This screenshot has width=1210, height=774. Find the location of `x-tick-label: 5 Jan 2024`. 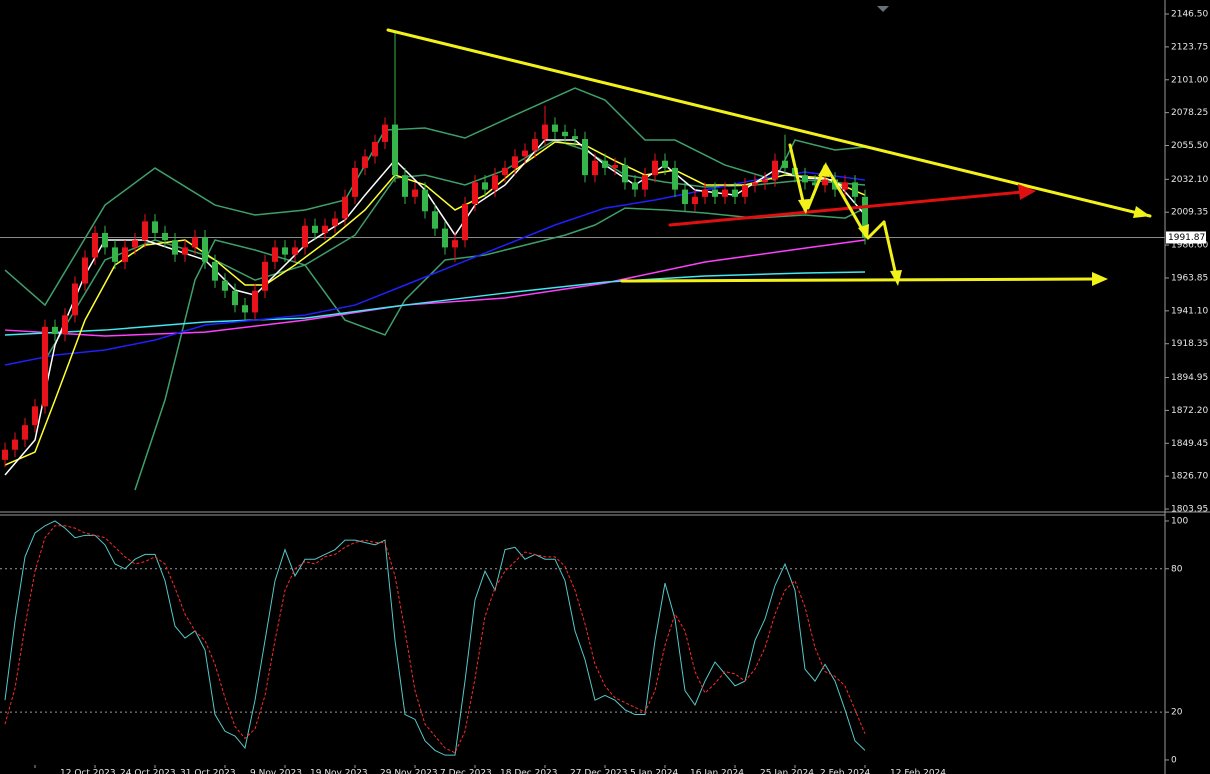

x-tick-label: 5 Jan 2024 is located at coordinates (654, 771).